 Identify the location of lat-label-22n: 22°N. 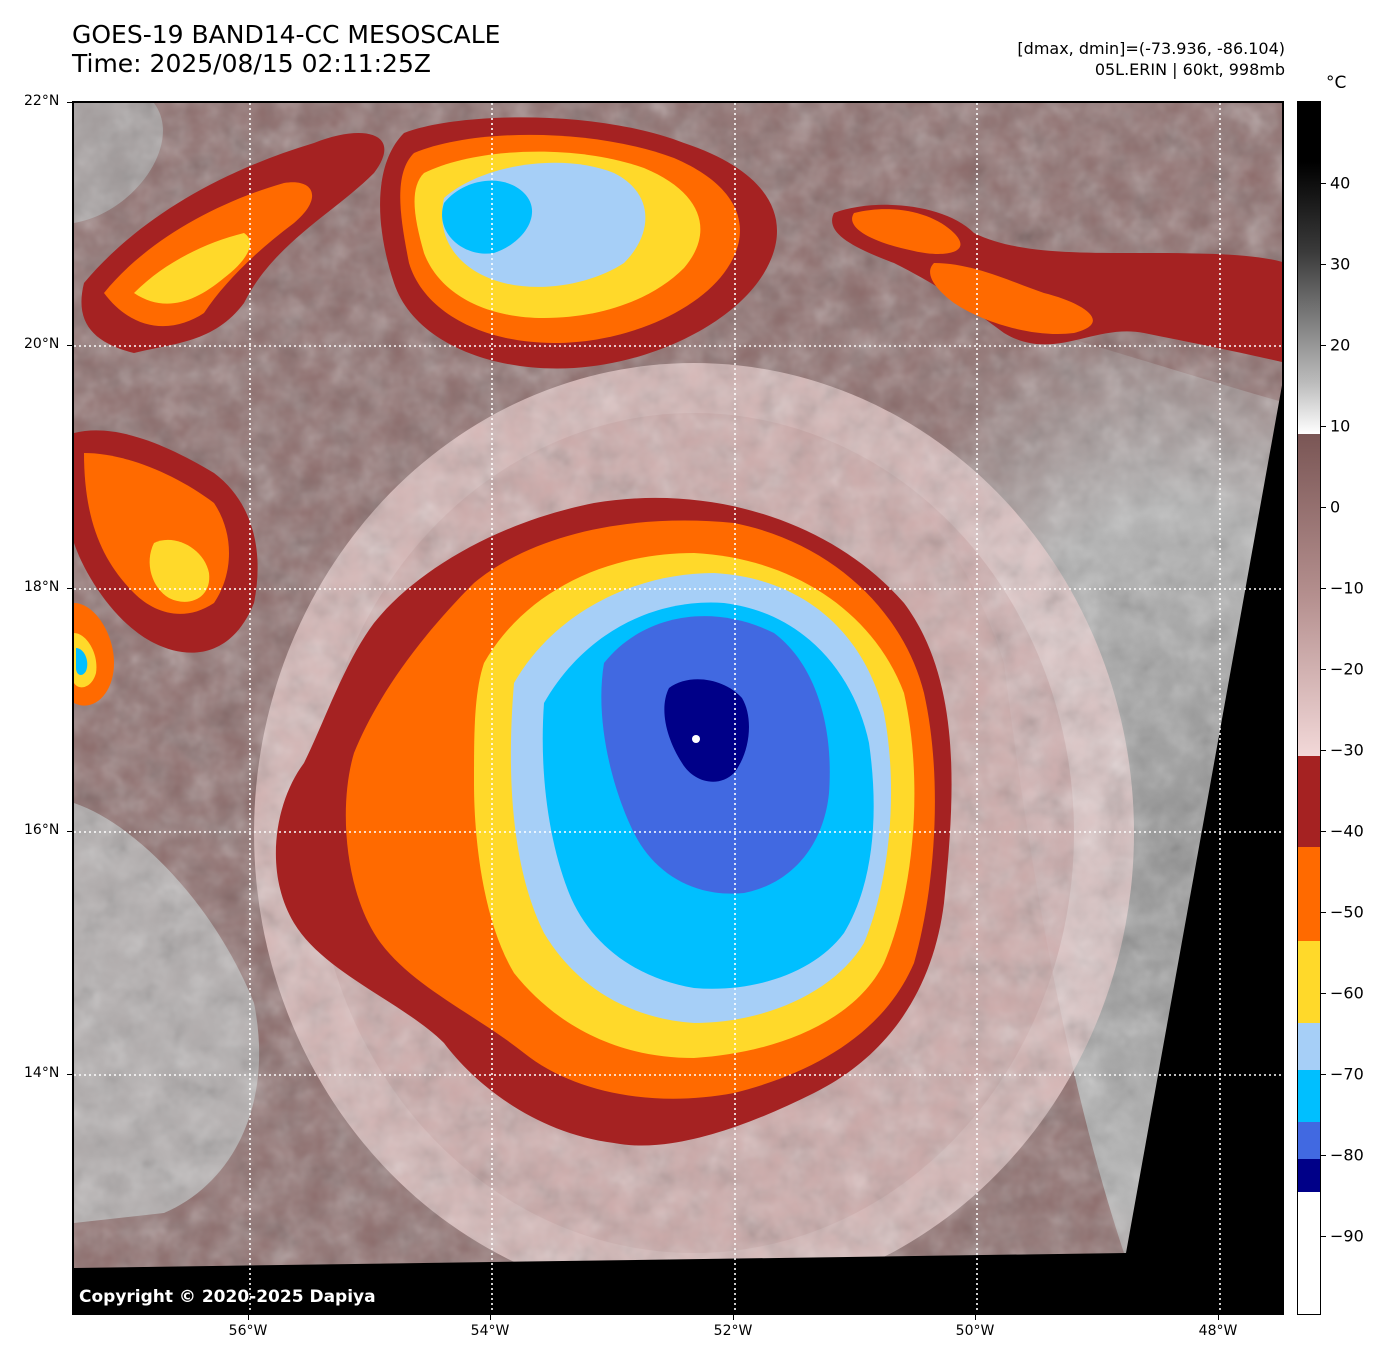
(42, 101).